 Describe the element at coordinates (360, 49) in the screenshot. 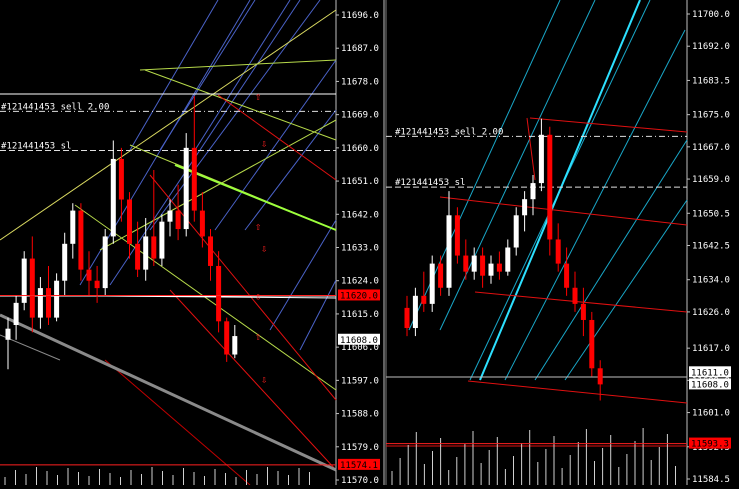

I see `axis-tick-label: 11687.0` at that location.